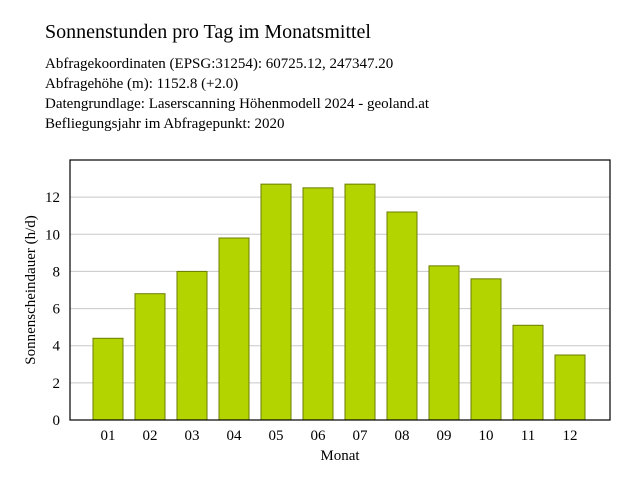  I want to click on x-tick-label: 11, so click(528, 436).